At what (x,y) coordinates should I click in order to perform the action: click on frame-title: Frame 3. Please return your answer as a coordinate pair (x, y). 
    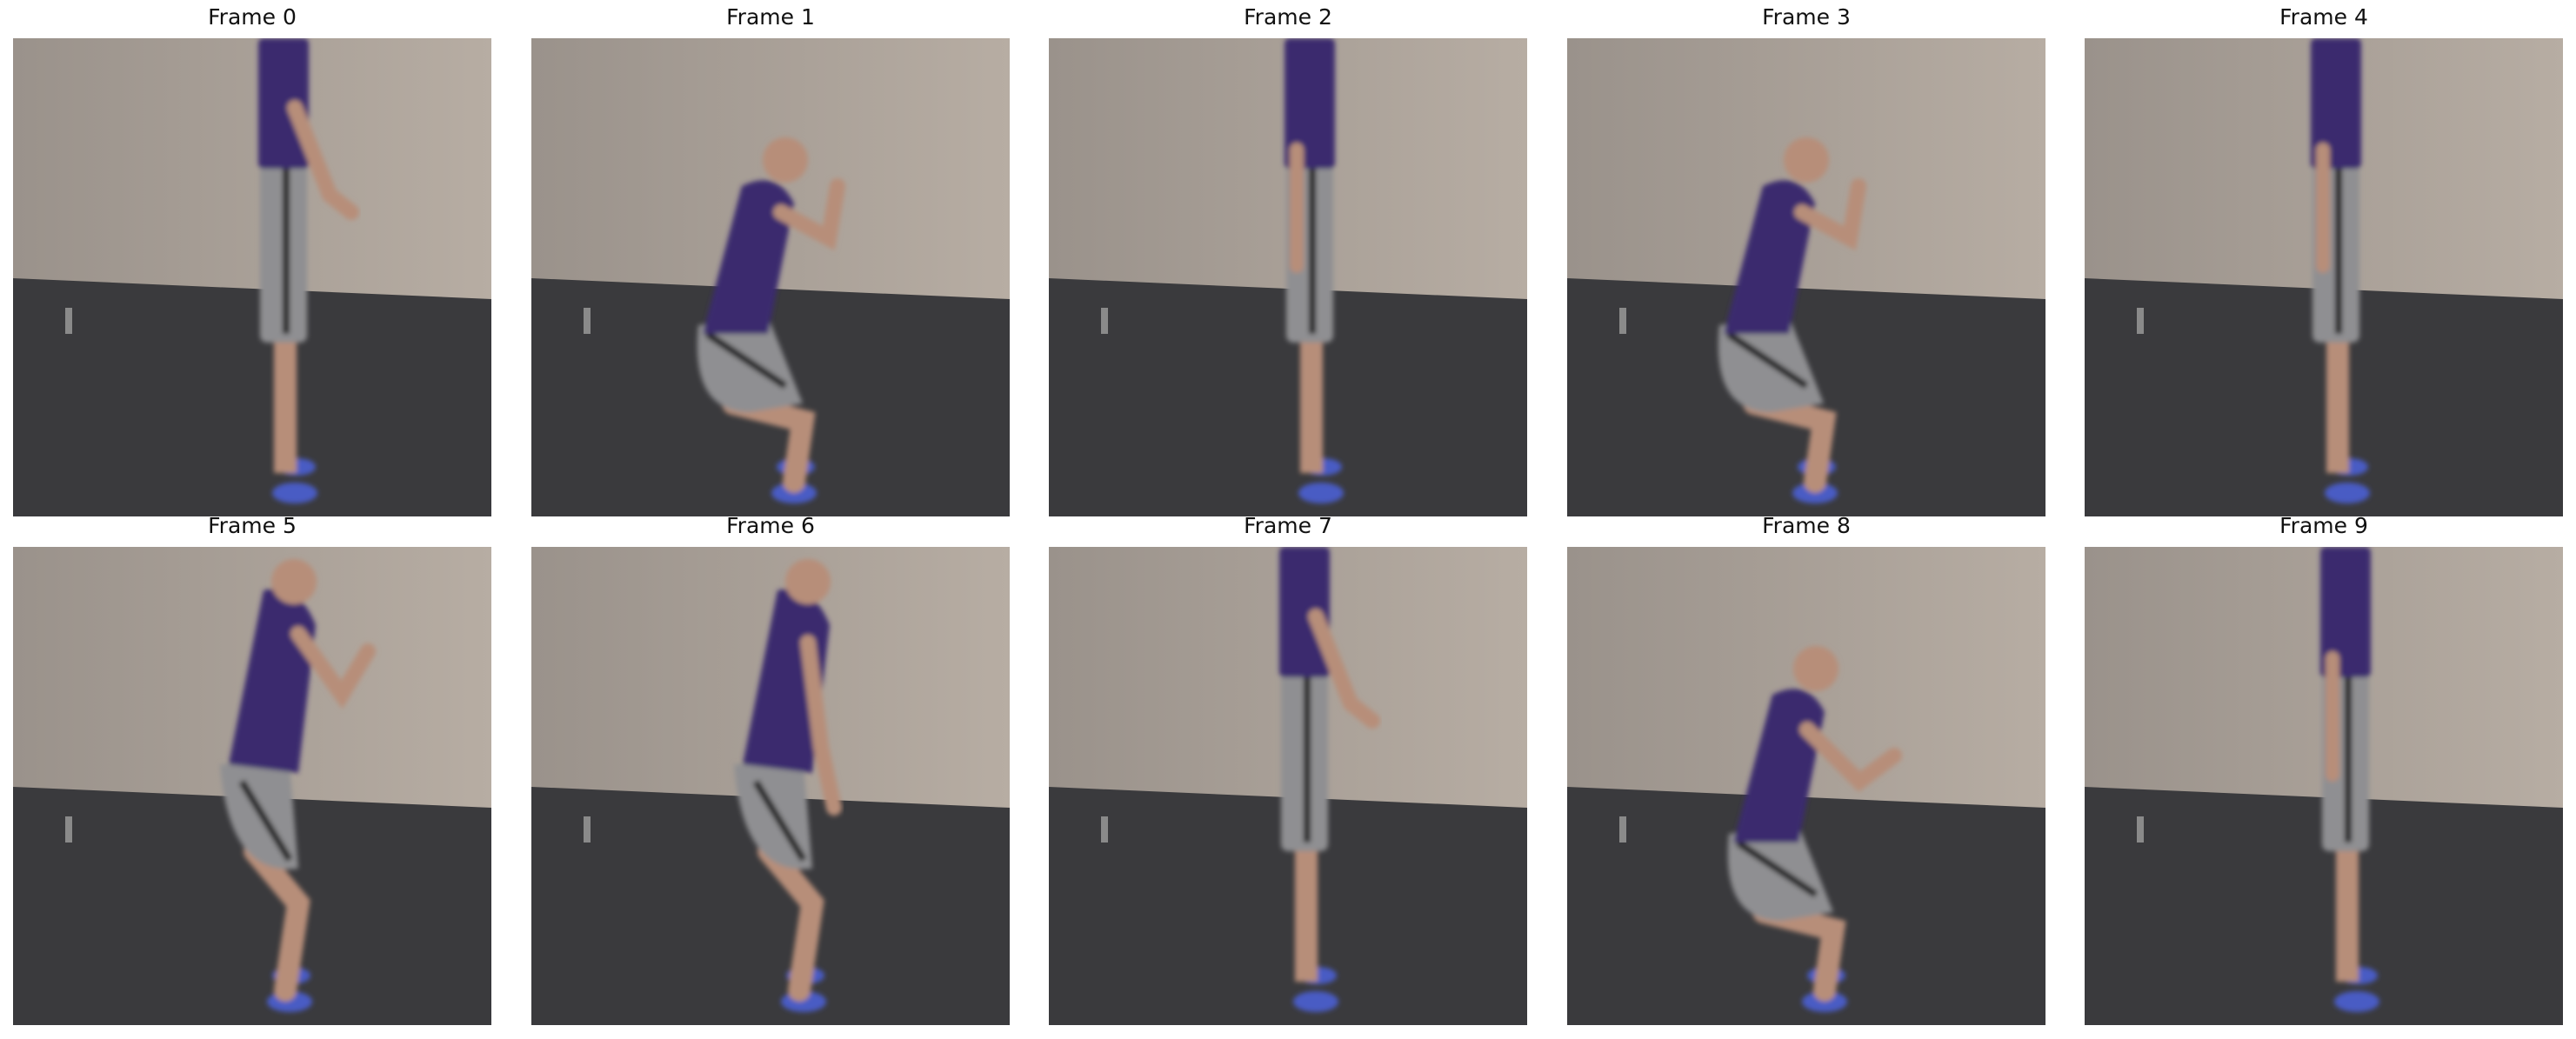
    Looking at the image, I should click on (1806, 17).